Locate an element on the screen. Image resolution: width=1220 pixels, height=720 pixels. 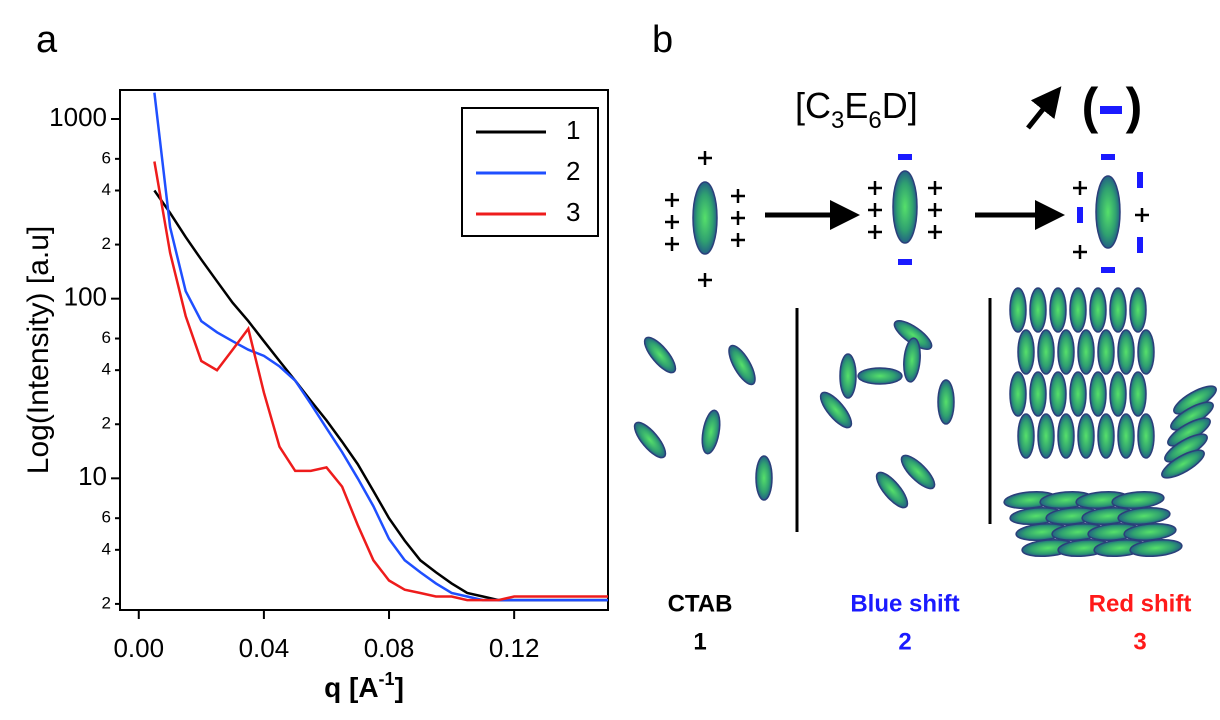
group-name: CTAB is located at coordinates (700, 603).